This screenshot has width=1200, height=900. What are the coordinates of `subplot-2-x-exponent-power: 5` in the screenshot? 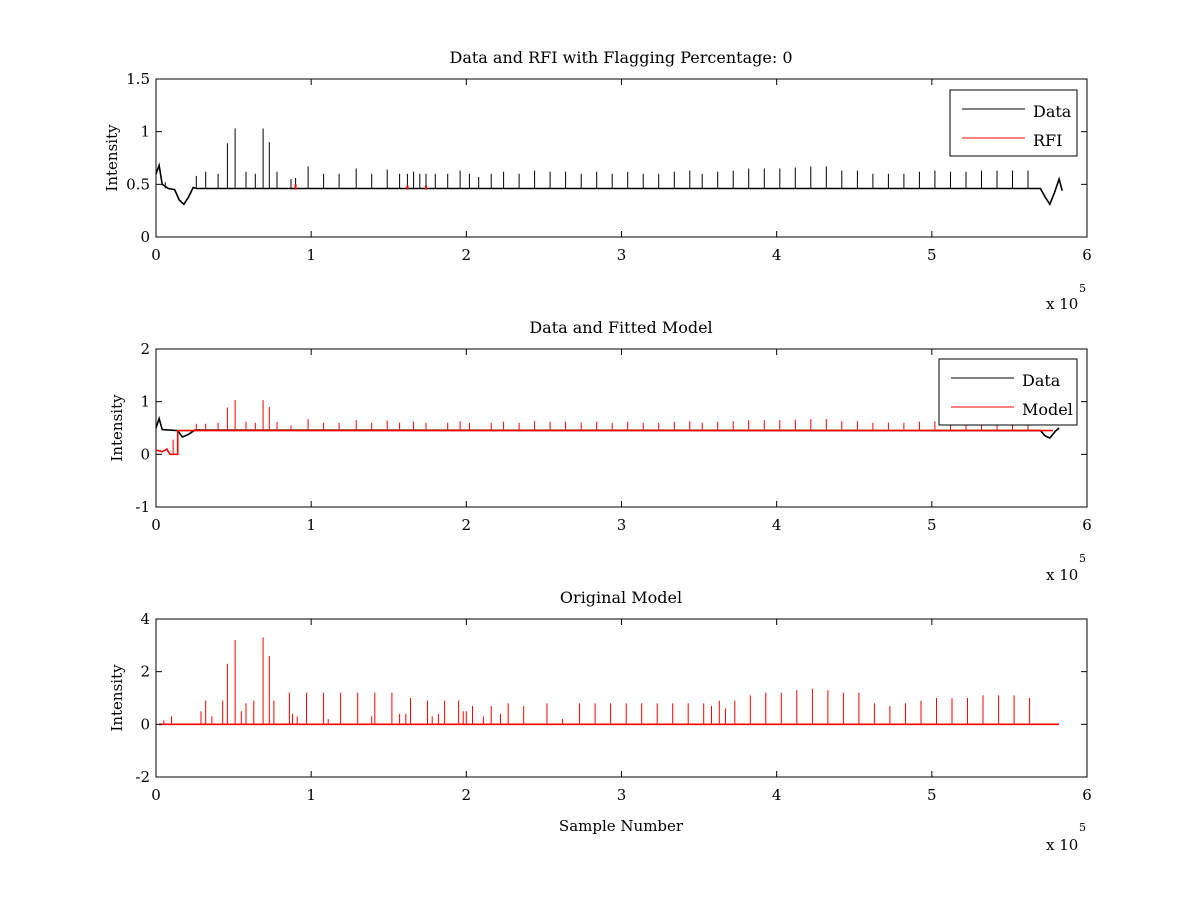 It's located at (1082, 558).